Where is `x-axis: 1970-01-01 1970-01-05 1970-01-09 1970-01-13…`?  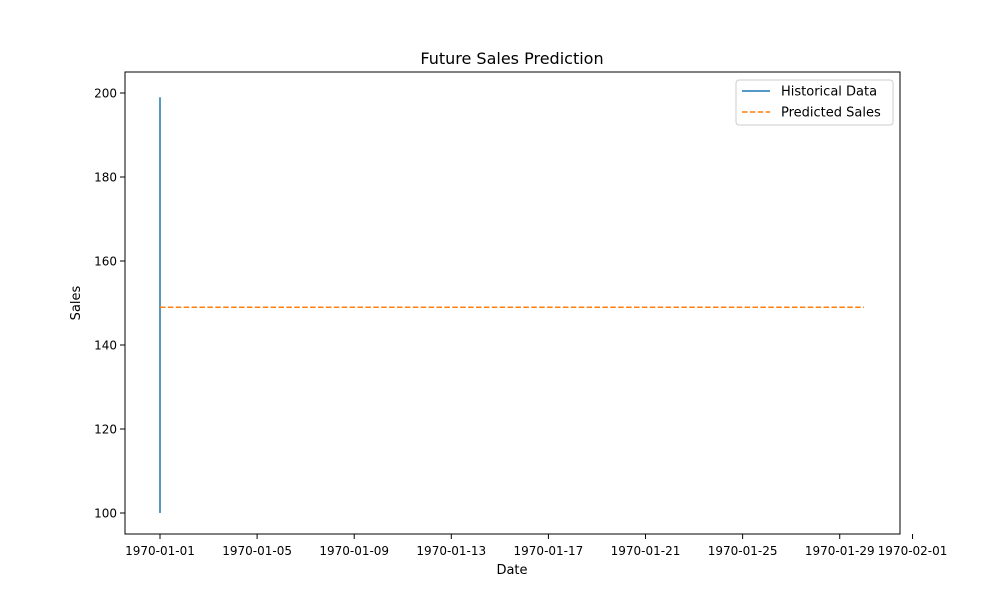
x-axis: 1970-01-01 1970-01-05 1970-01-09 1970-01-13… is located at coordinates (536, 546).